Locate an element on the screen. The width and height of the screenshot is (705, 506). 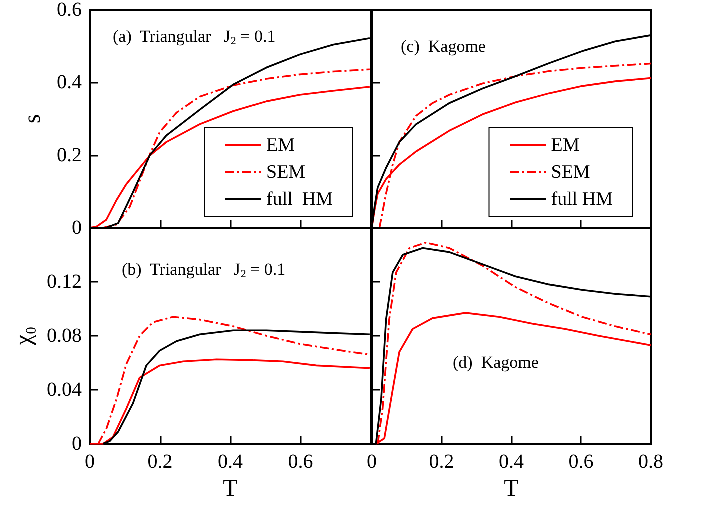
annotation: (d) Kagome is located at coordinates (496, 362).